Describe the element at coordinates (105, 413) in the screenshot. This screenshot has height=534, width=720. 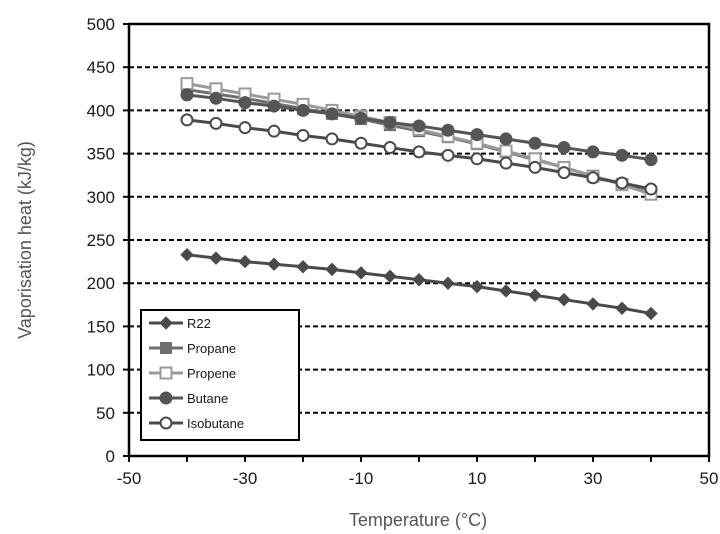
I see `y-tick-label: 50` at that location.